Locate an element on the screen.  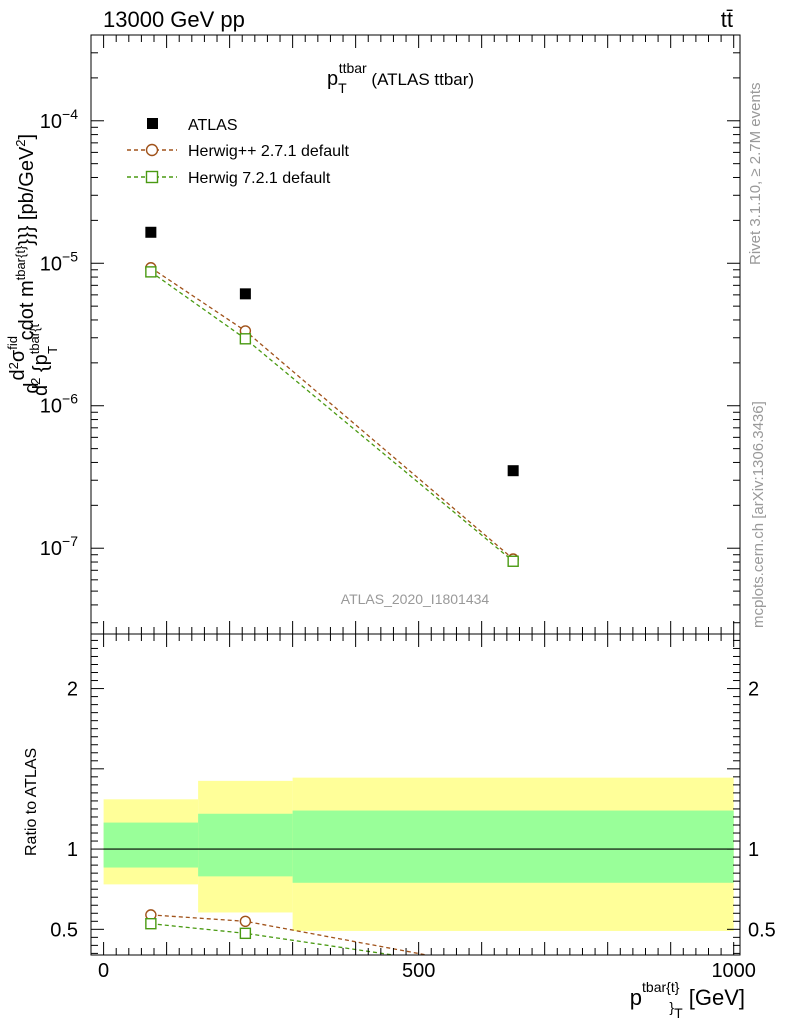
x-tick-label: 0 is located at coordinates (103, 971).